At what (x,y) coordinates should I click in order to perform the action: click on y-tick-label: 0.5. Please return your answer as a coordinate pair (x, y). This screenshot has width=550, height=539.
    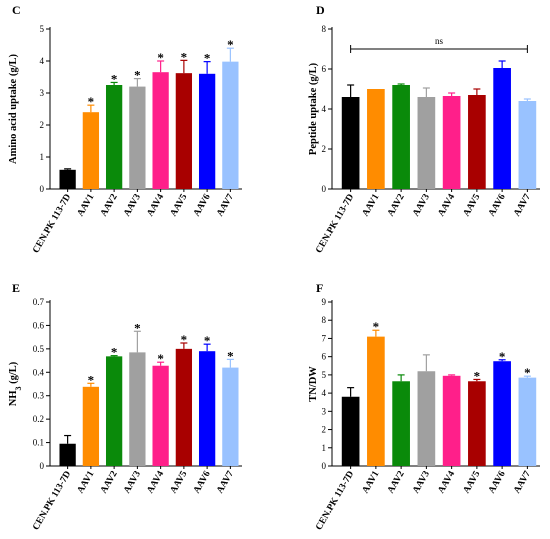
    Looking at the image, I should click on (39, 349).